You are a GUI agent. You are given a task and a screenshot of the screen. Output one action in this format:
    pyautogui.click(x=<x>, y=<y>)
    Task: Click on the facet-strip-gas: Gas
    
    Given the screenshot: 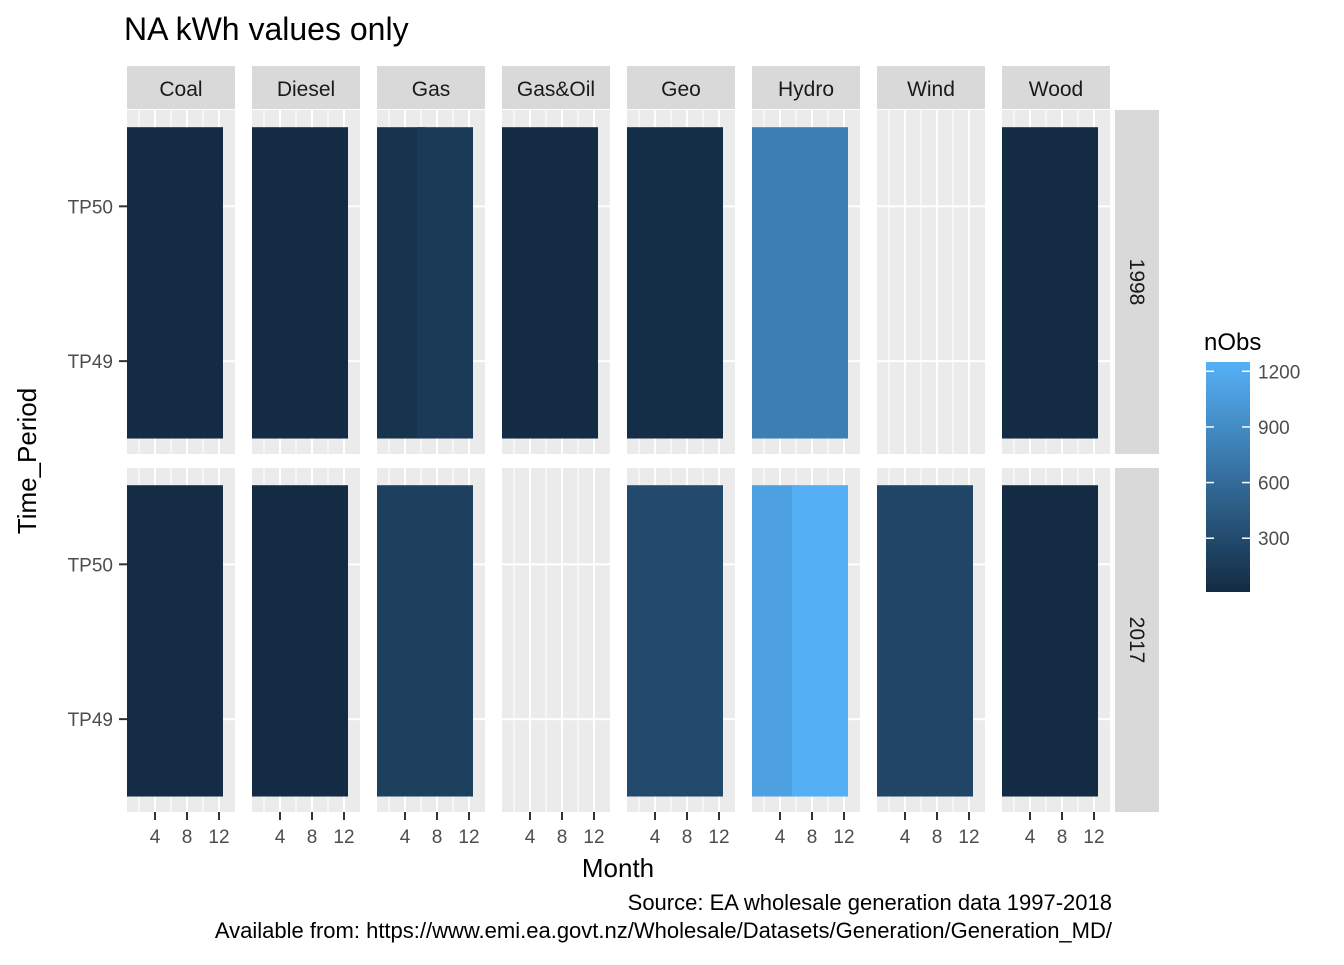 What is the action you would take?
    pyautogui.click(x=431, y=87)
    